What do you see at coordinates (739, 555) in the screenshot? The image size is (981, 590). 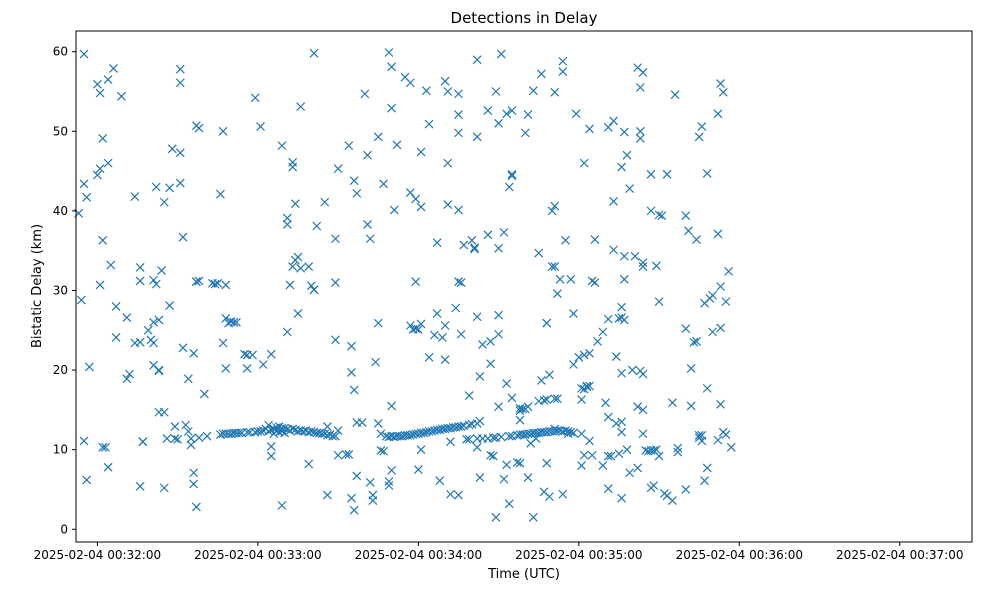 I see `x-tick-label: 2025-02-04 00:36:00` at bounding box center [739, 555].